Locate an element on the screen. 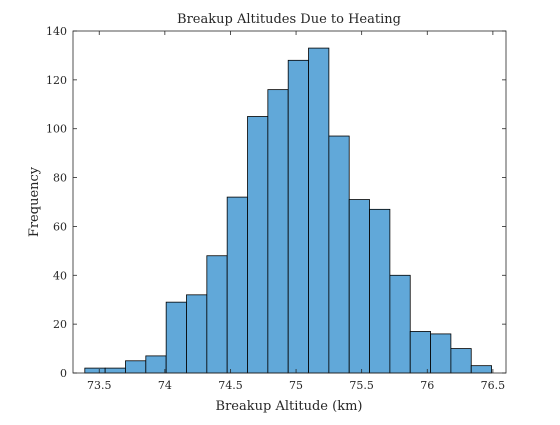  x-tick-label: 74.5 is located at coordinates (230, 385).